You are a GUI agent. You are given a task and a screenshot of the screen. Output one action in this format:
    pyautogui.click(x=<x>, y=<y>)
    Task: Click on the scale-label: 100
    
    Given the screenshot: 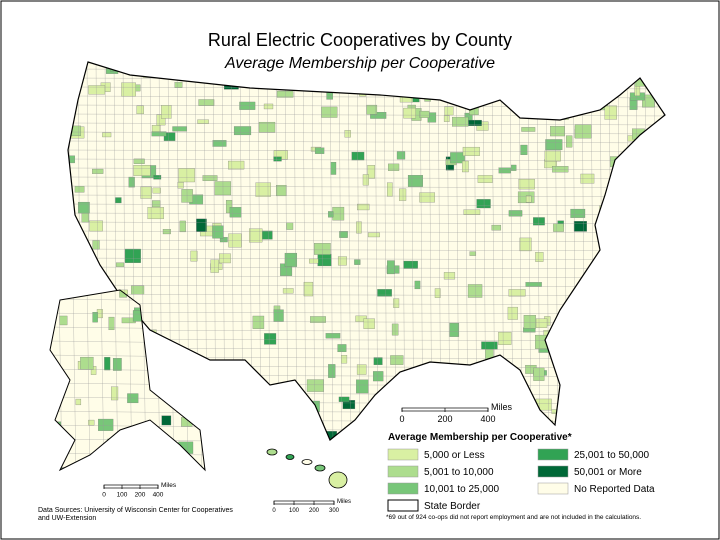 What is the action you would take?
    pyautogui.click(x=122, y=495)
    